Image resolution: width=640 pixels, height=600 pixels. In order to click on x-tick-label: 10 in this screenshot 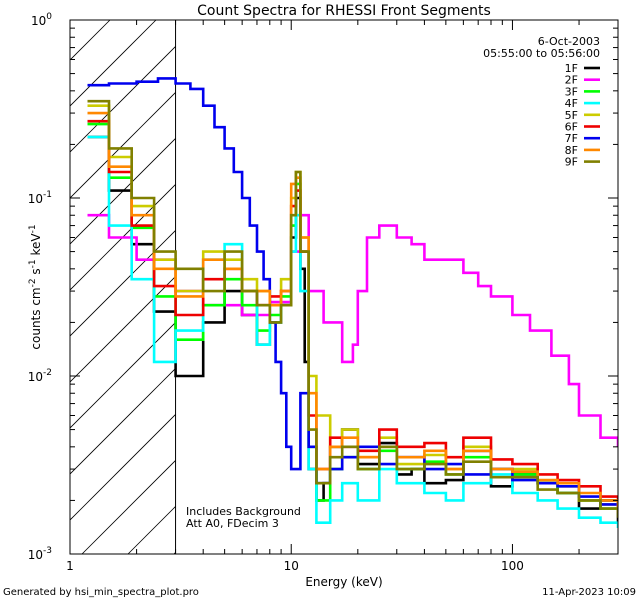, I will do `click(291, 566)`.